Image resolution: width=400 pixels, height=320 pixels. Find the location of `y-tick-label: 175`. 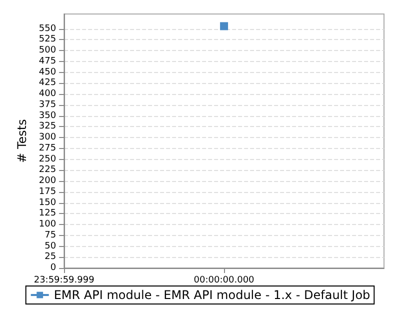

y-tick-label: 175 is located at coordinates (47, 191).